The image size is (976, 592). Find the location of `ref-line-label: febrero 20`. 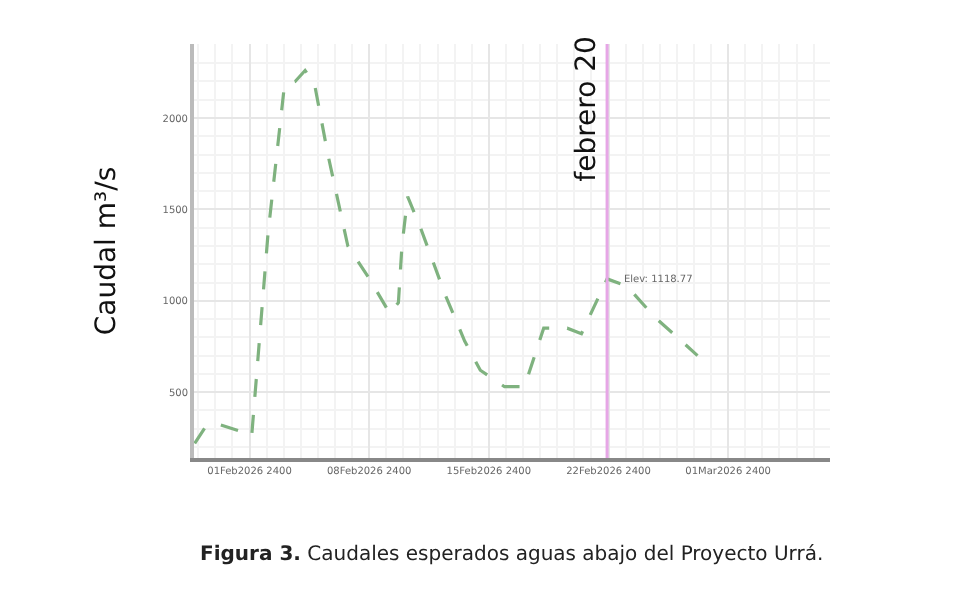

ref-line-label: febrero 20 is located at coordinates (586, 109).